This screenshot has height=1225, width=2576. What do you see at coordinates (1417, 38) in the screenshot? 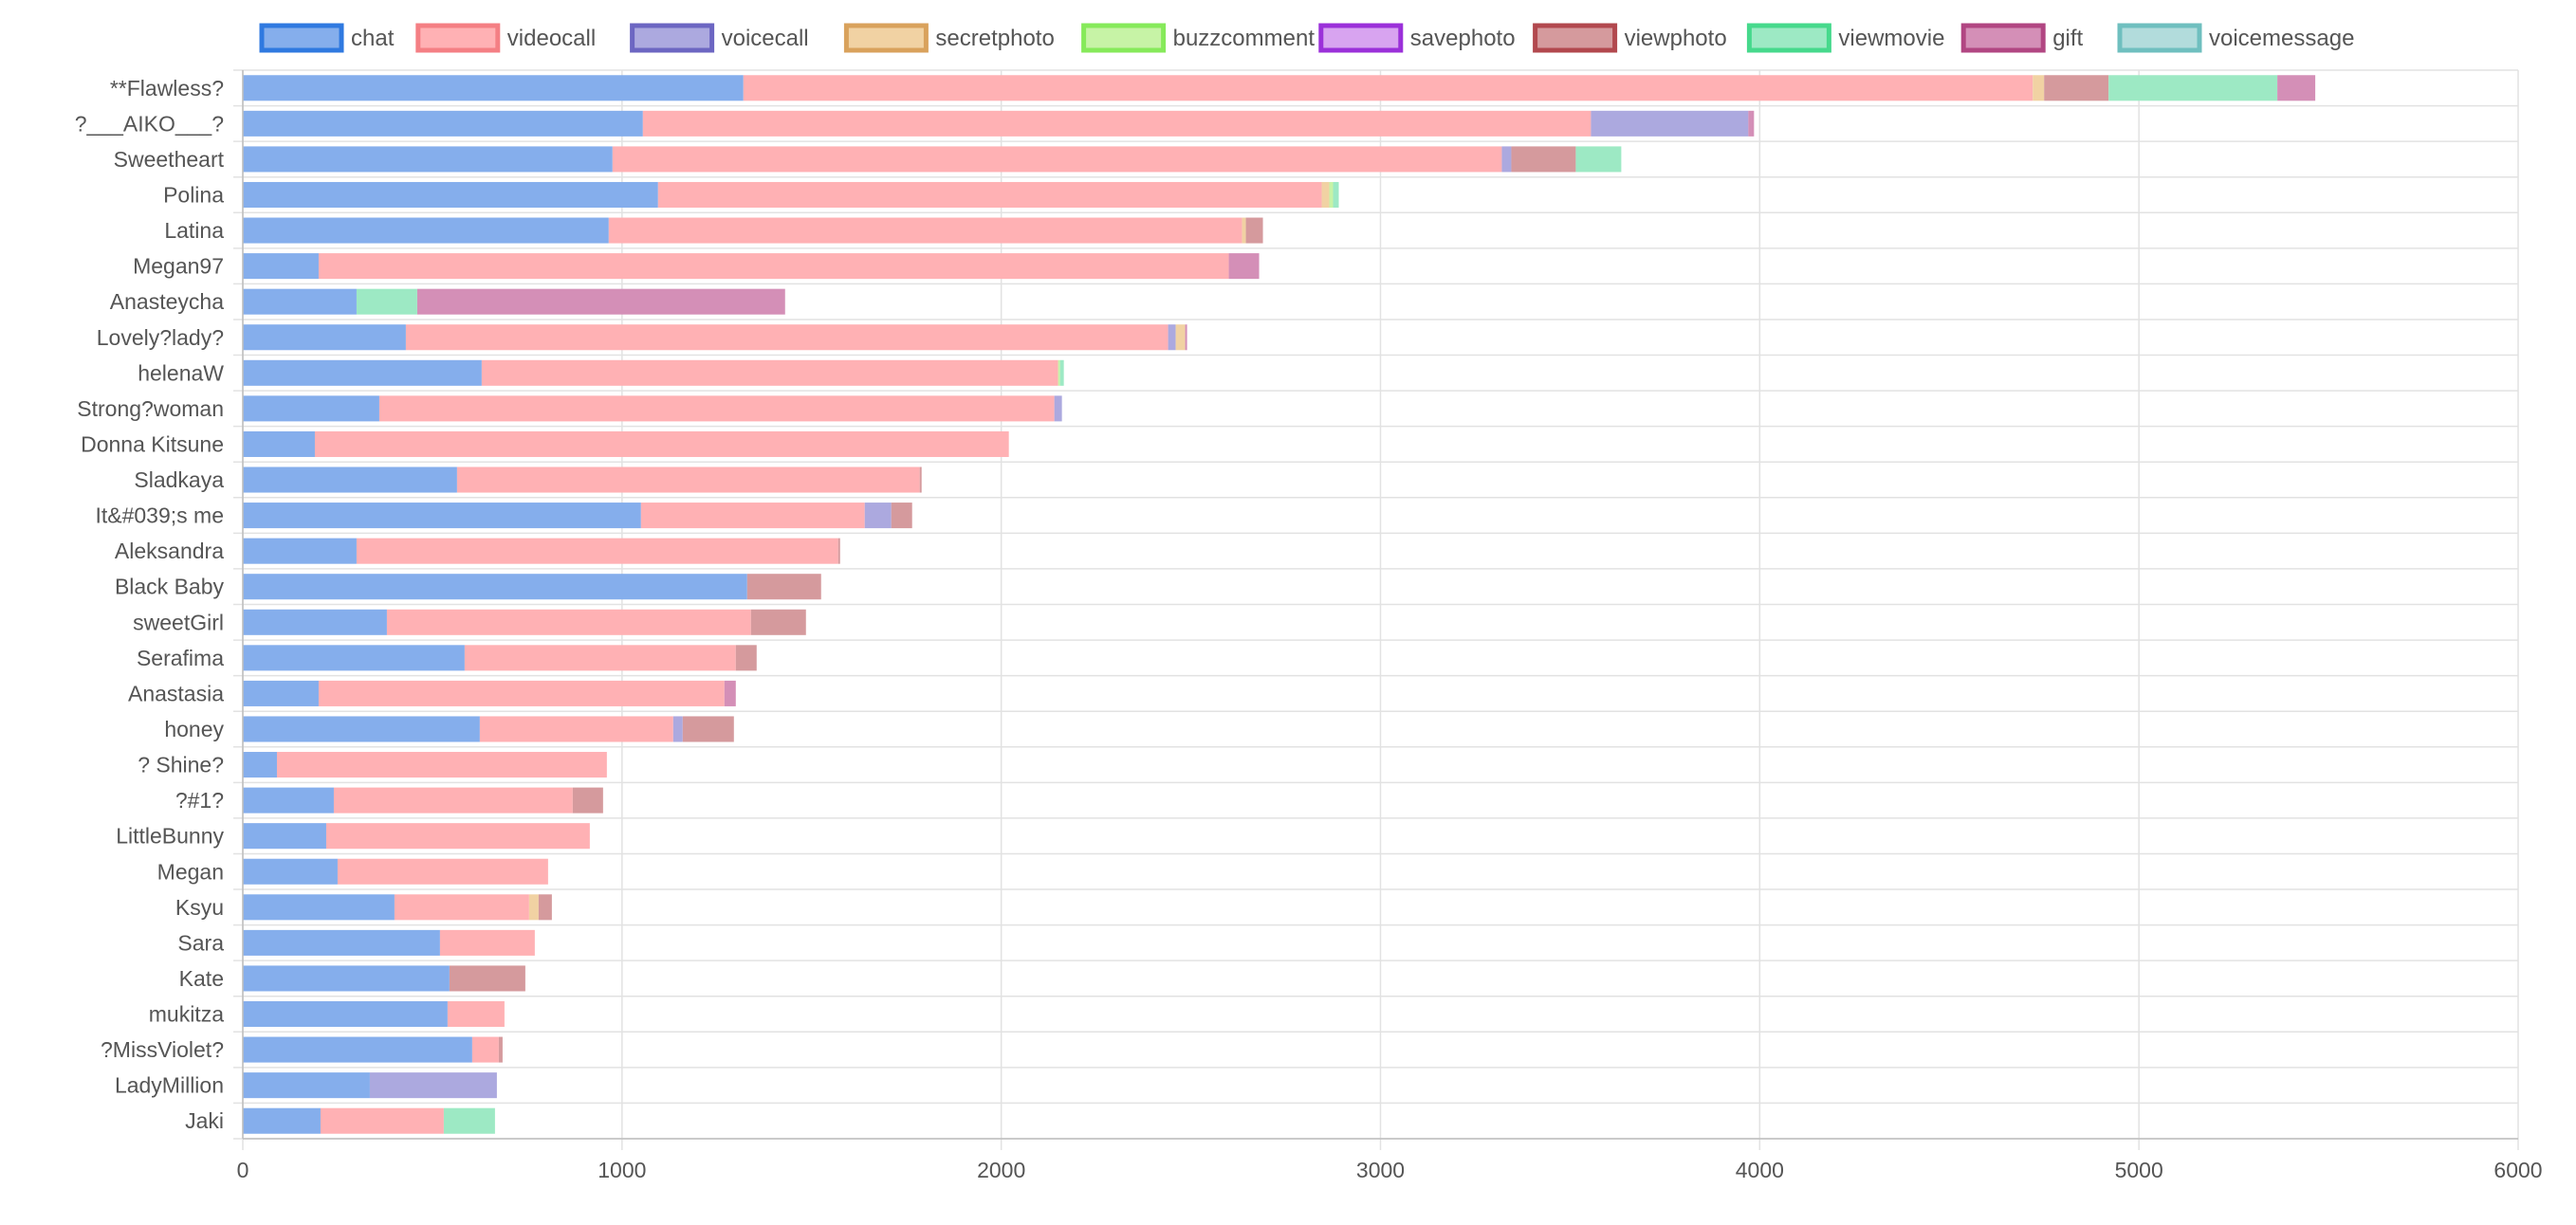
I see `legend-item-savephoto: savephoto` at bounding box center [1417, 38].